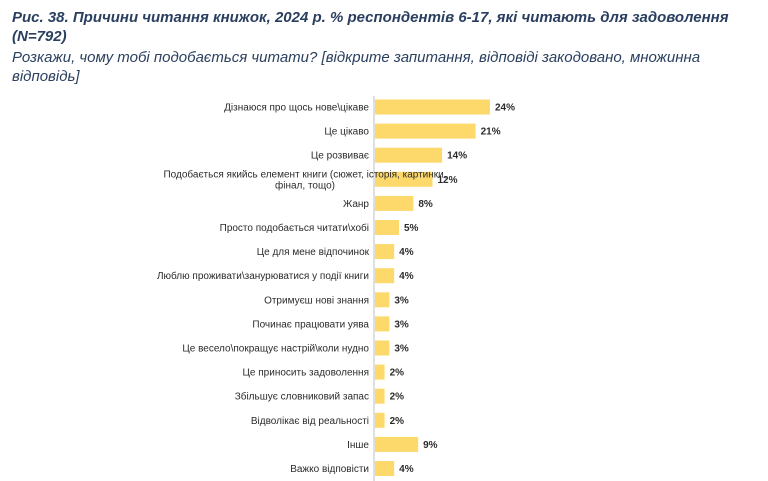 The width and height of the screenshot is (768, 481). I want to click on category-label-0: Дізнаюся про щось нове\цікаве, so click(296, 108).